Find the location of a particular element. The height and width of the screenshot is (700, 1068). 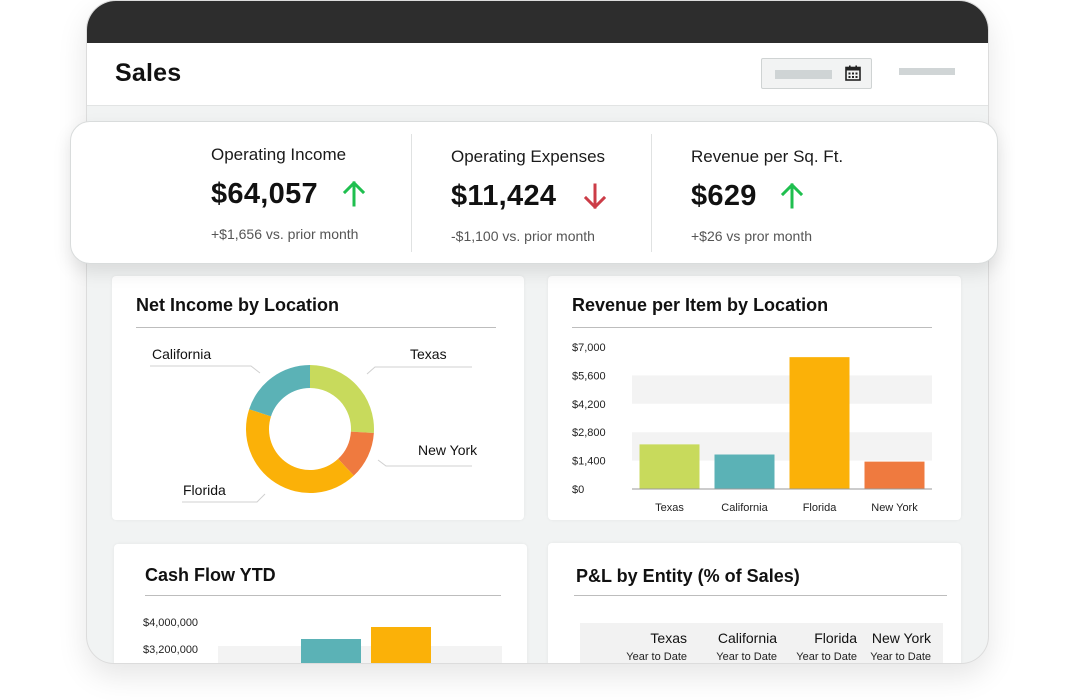

revenue-item-title-rule is located at coordinates (752, 327).